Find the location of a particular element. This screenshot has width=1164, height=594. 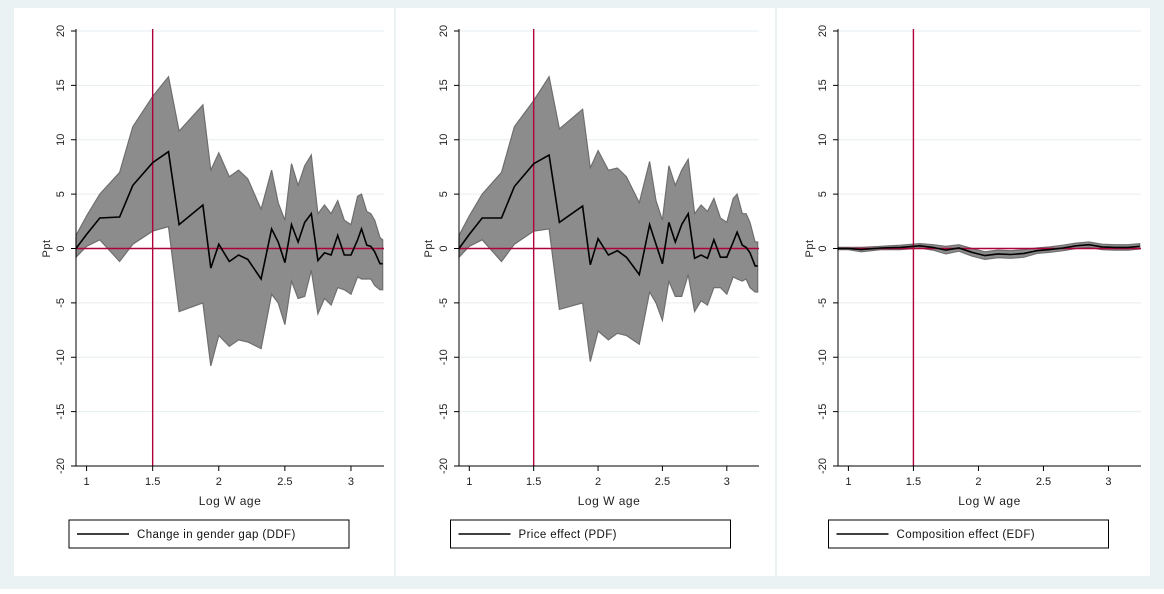

legend-label: Change in gender gap (DDF) is located at coordinates (216, 535).